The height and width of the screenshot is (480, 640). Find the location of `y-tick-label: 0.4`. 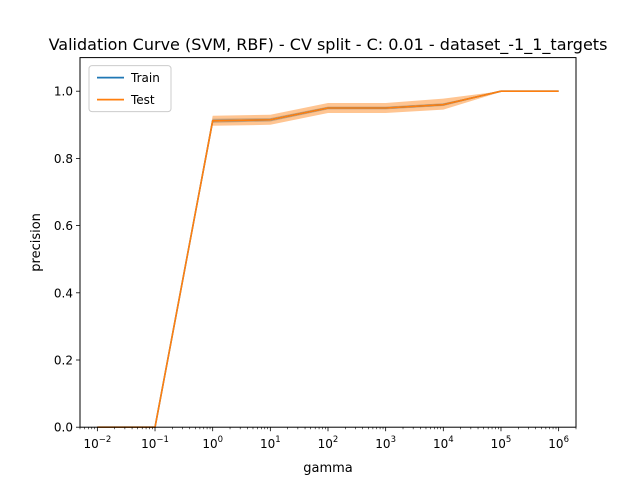

y-tick-label: 0.4 is located at coordinates (63, 293).